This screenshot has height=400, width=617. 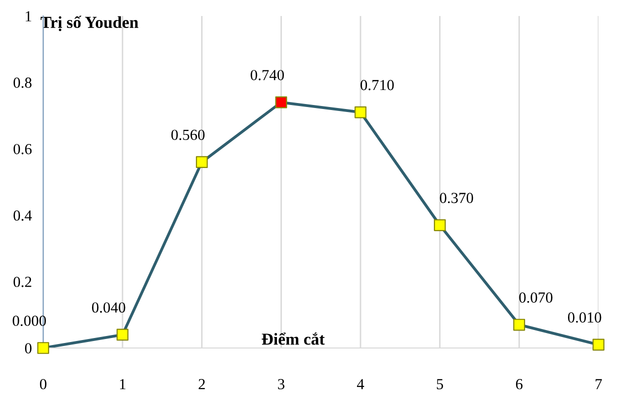 What do you see at coordinates (377, 85) in the screenshot?
I see `data-label: 0.710` at bounding box center [377, 85].